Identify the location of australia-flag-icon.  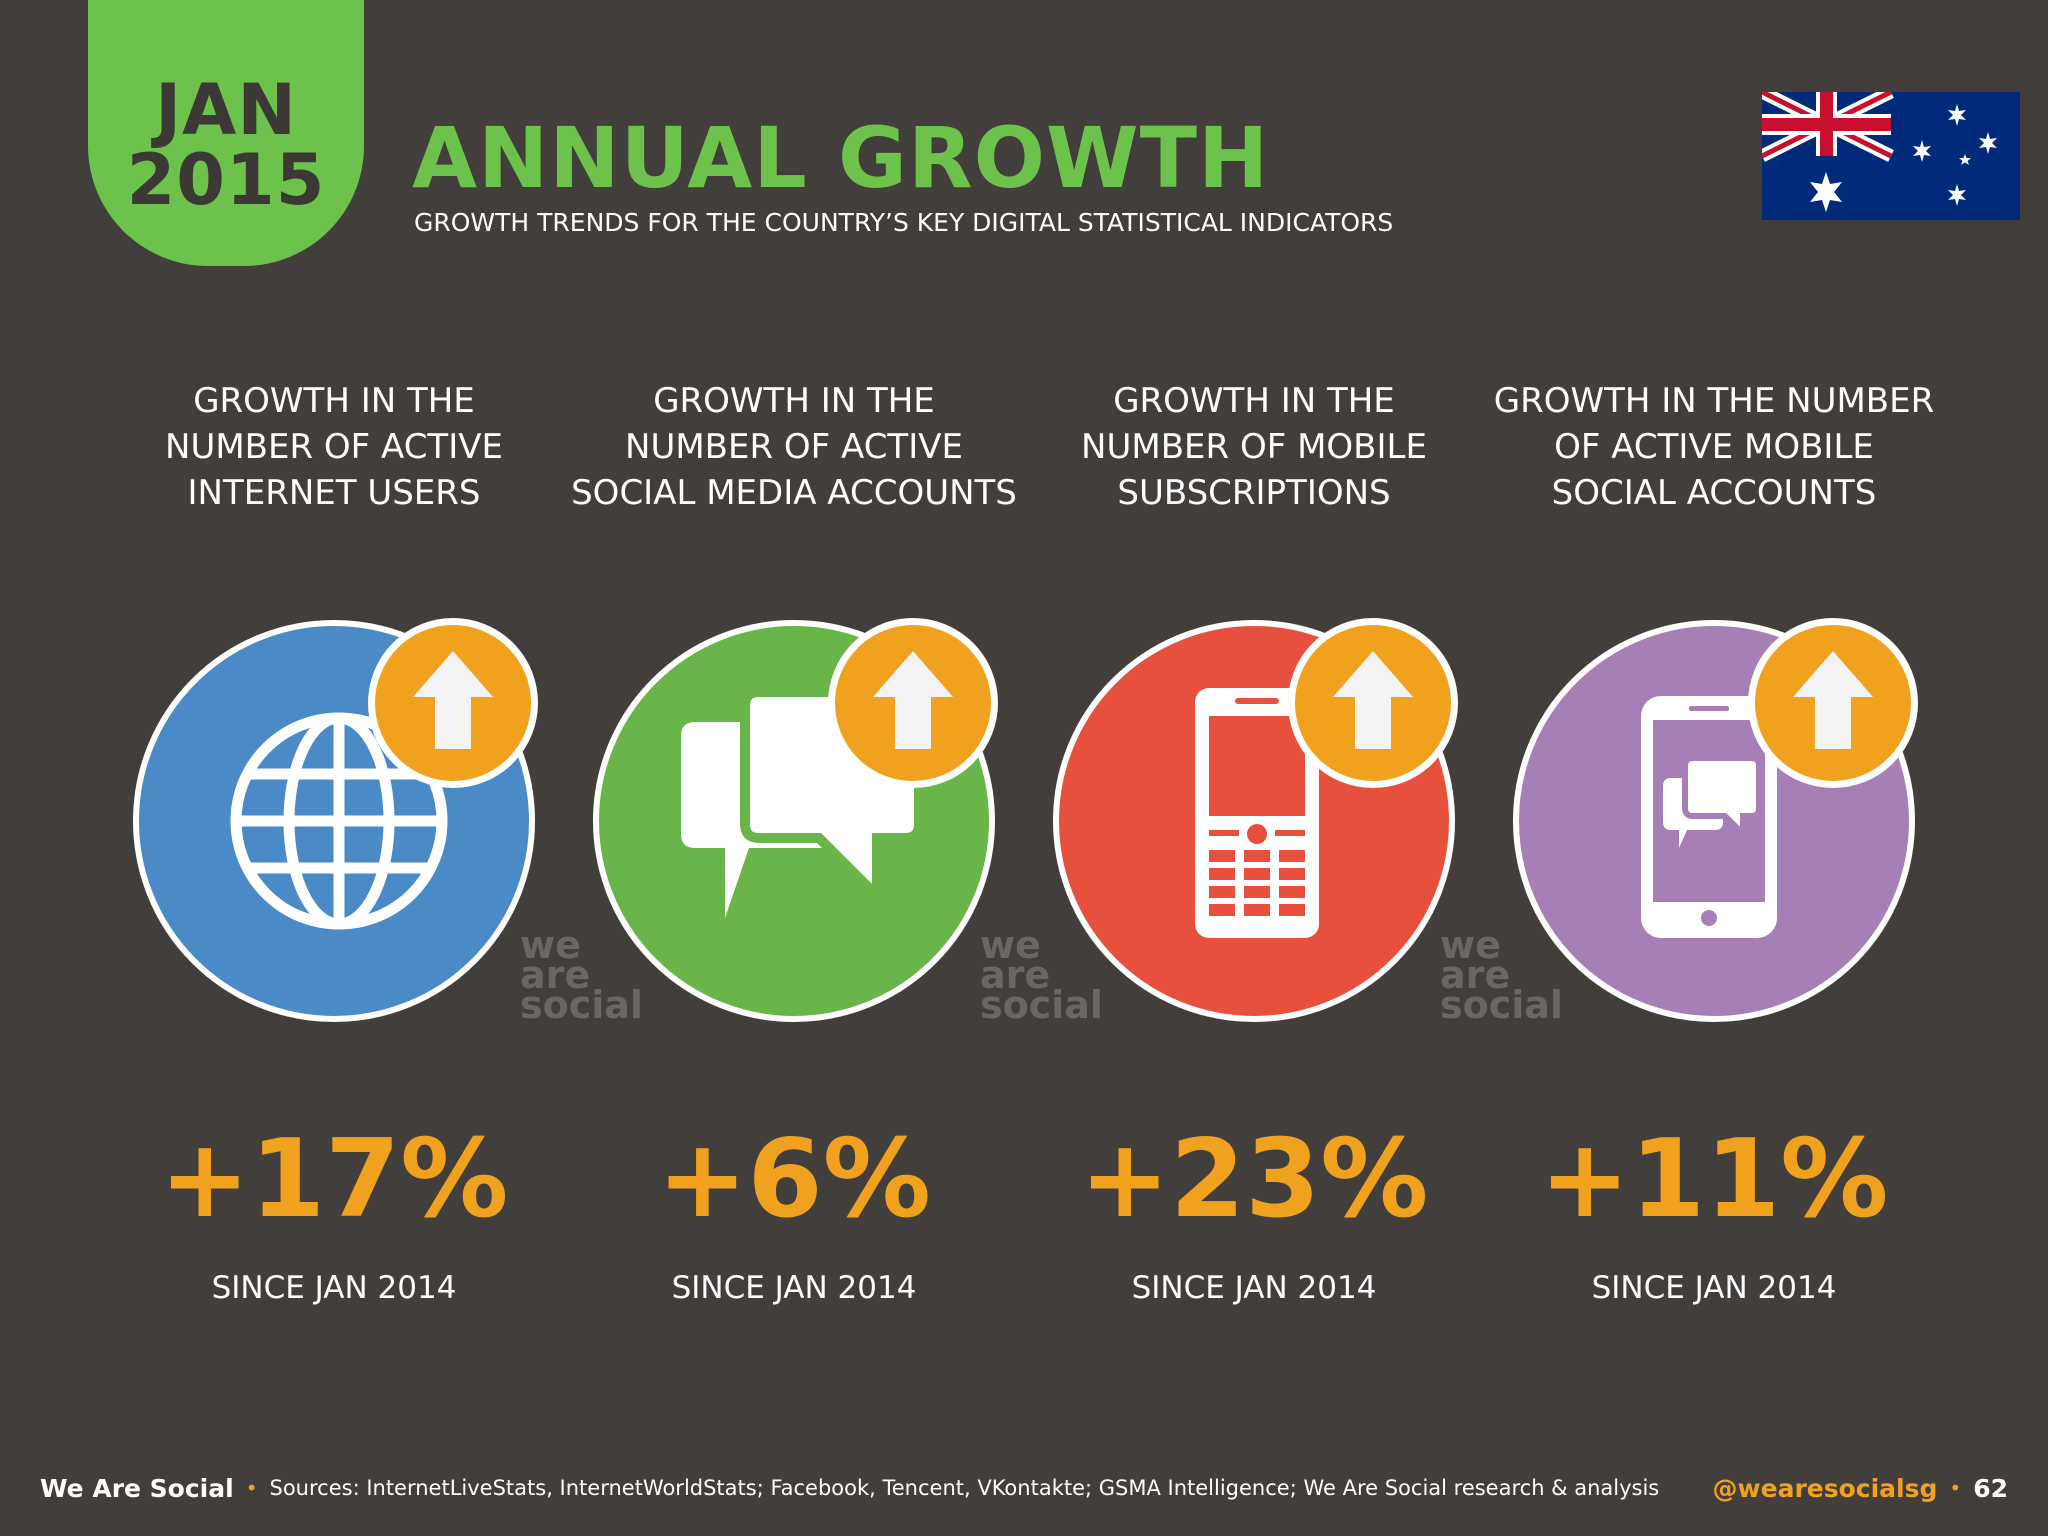
(1891, 156).